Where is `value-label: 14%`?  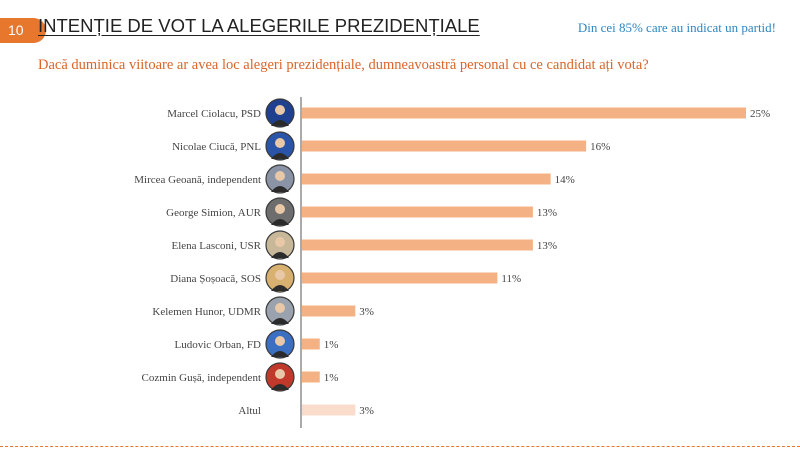
value-label: 14% is located at coordinates (565, 180).